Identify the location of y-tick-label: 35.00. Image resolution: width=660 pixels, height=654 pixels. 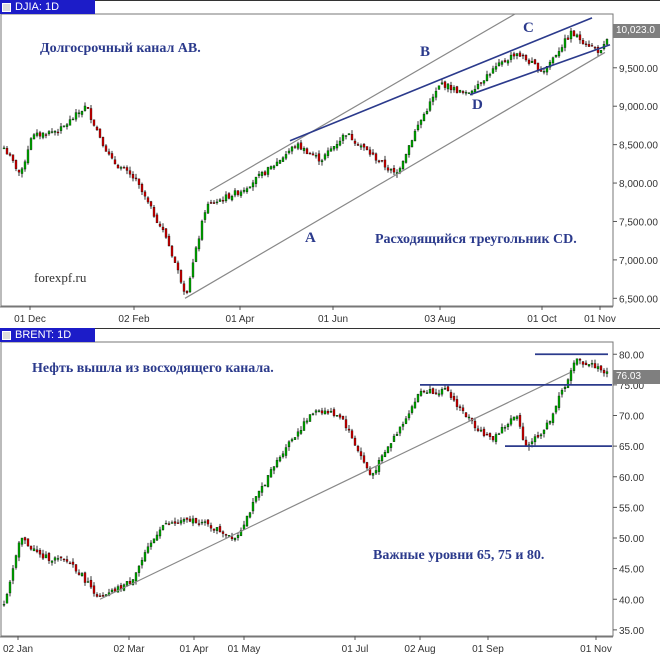
(631, 631).